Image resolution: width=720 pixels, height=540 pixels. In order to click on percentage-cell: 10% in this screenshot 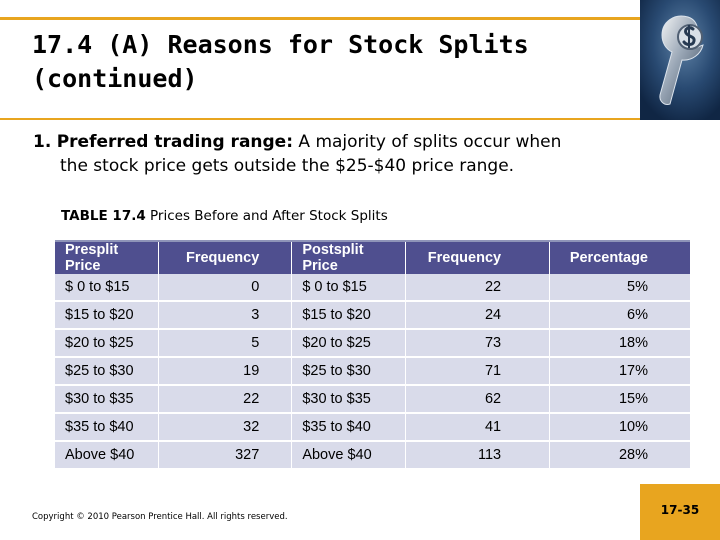, I will do `click(619, 427)`.